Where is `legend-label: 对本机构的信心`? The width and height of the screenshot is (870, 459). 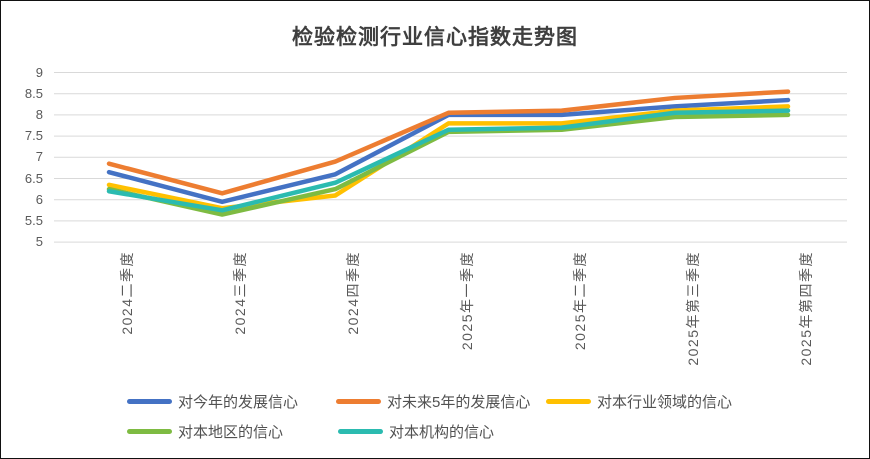 legend-label: 对本机构的信心 is located at coordinates (442, 432).